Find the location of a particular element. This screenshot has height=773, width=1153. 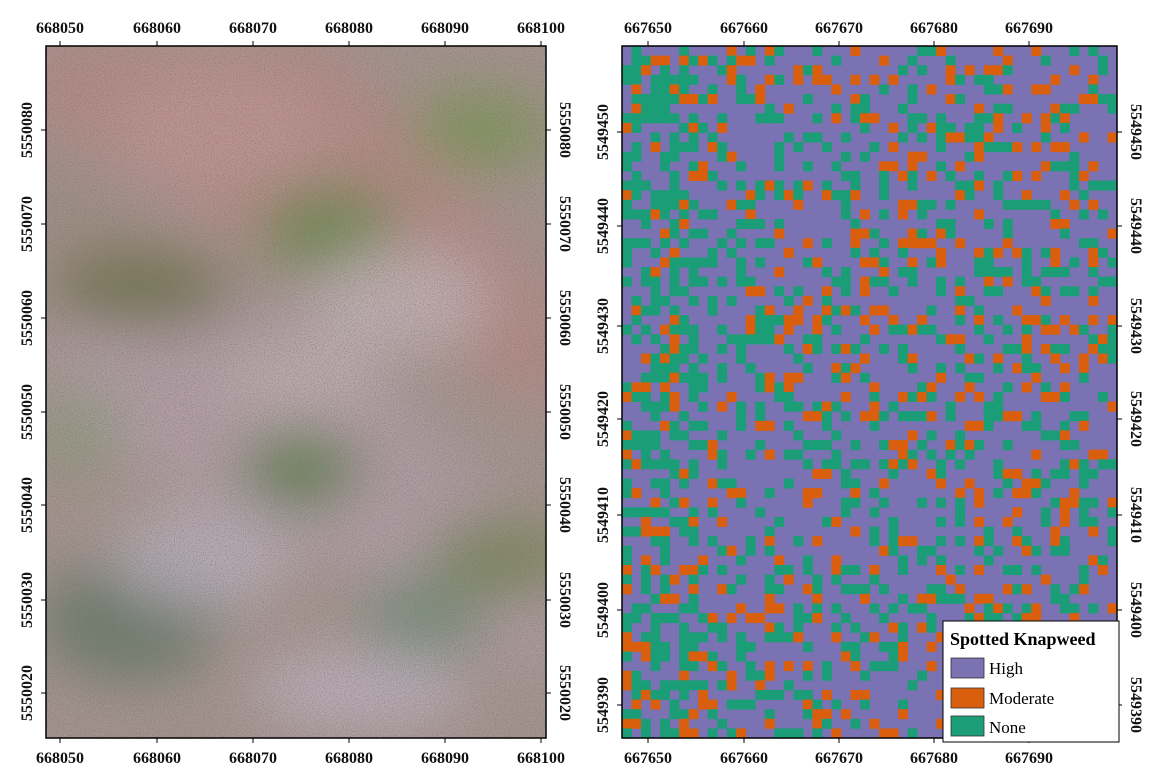

legend-swatch-moderate is located at coordinates (967, 698).